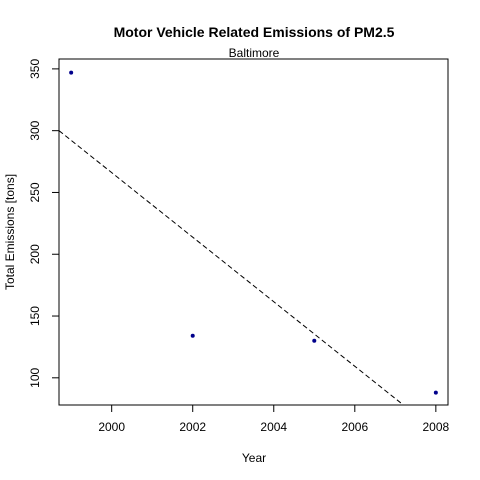  What do you see at coordinates (35, 130) in the screenshot?
I see `y-tick-label: 300` at bounding box center [35, 130].